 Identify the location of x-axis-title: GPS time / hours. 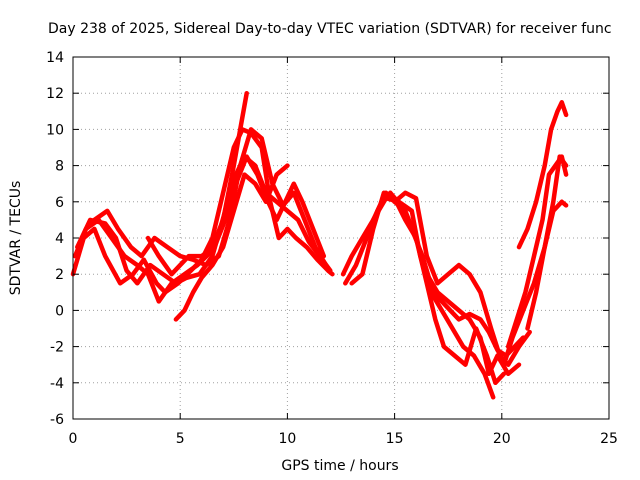
(339, 466).